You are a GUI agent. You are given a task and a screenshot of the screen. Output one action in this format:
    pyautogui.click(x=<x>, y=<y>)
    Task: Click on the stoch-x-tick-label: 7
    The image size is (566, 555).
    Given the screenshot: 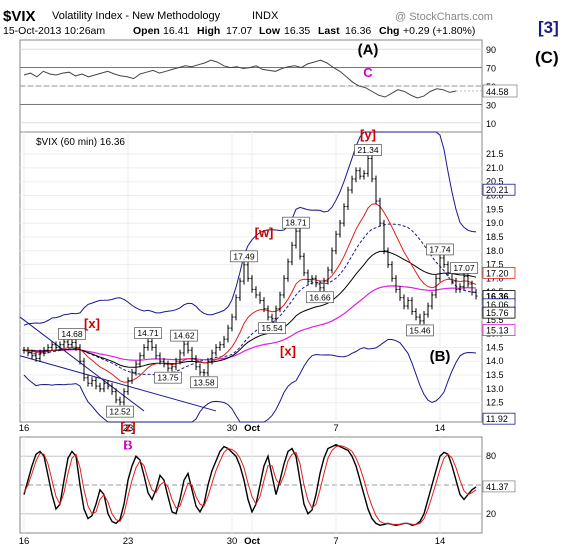 What is the action you would take?
    pyautogui.click(x=335, y=541)
    